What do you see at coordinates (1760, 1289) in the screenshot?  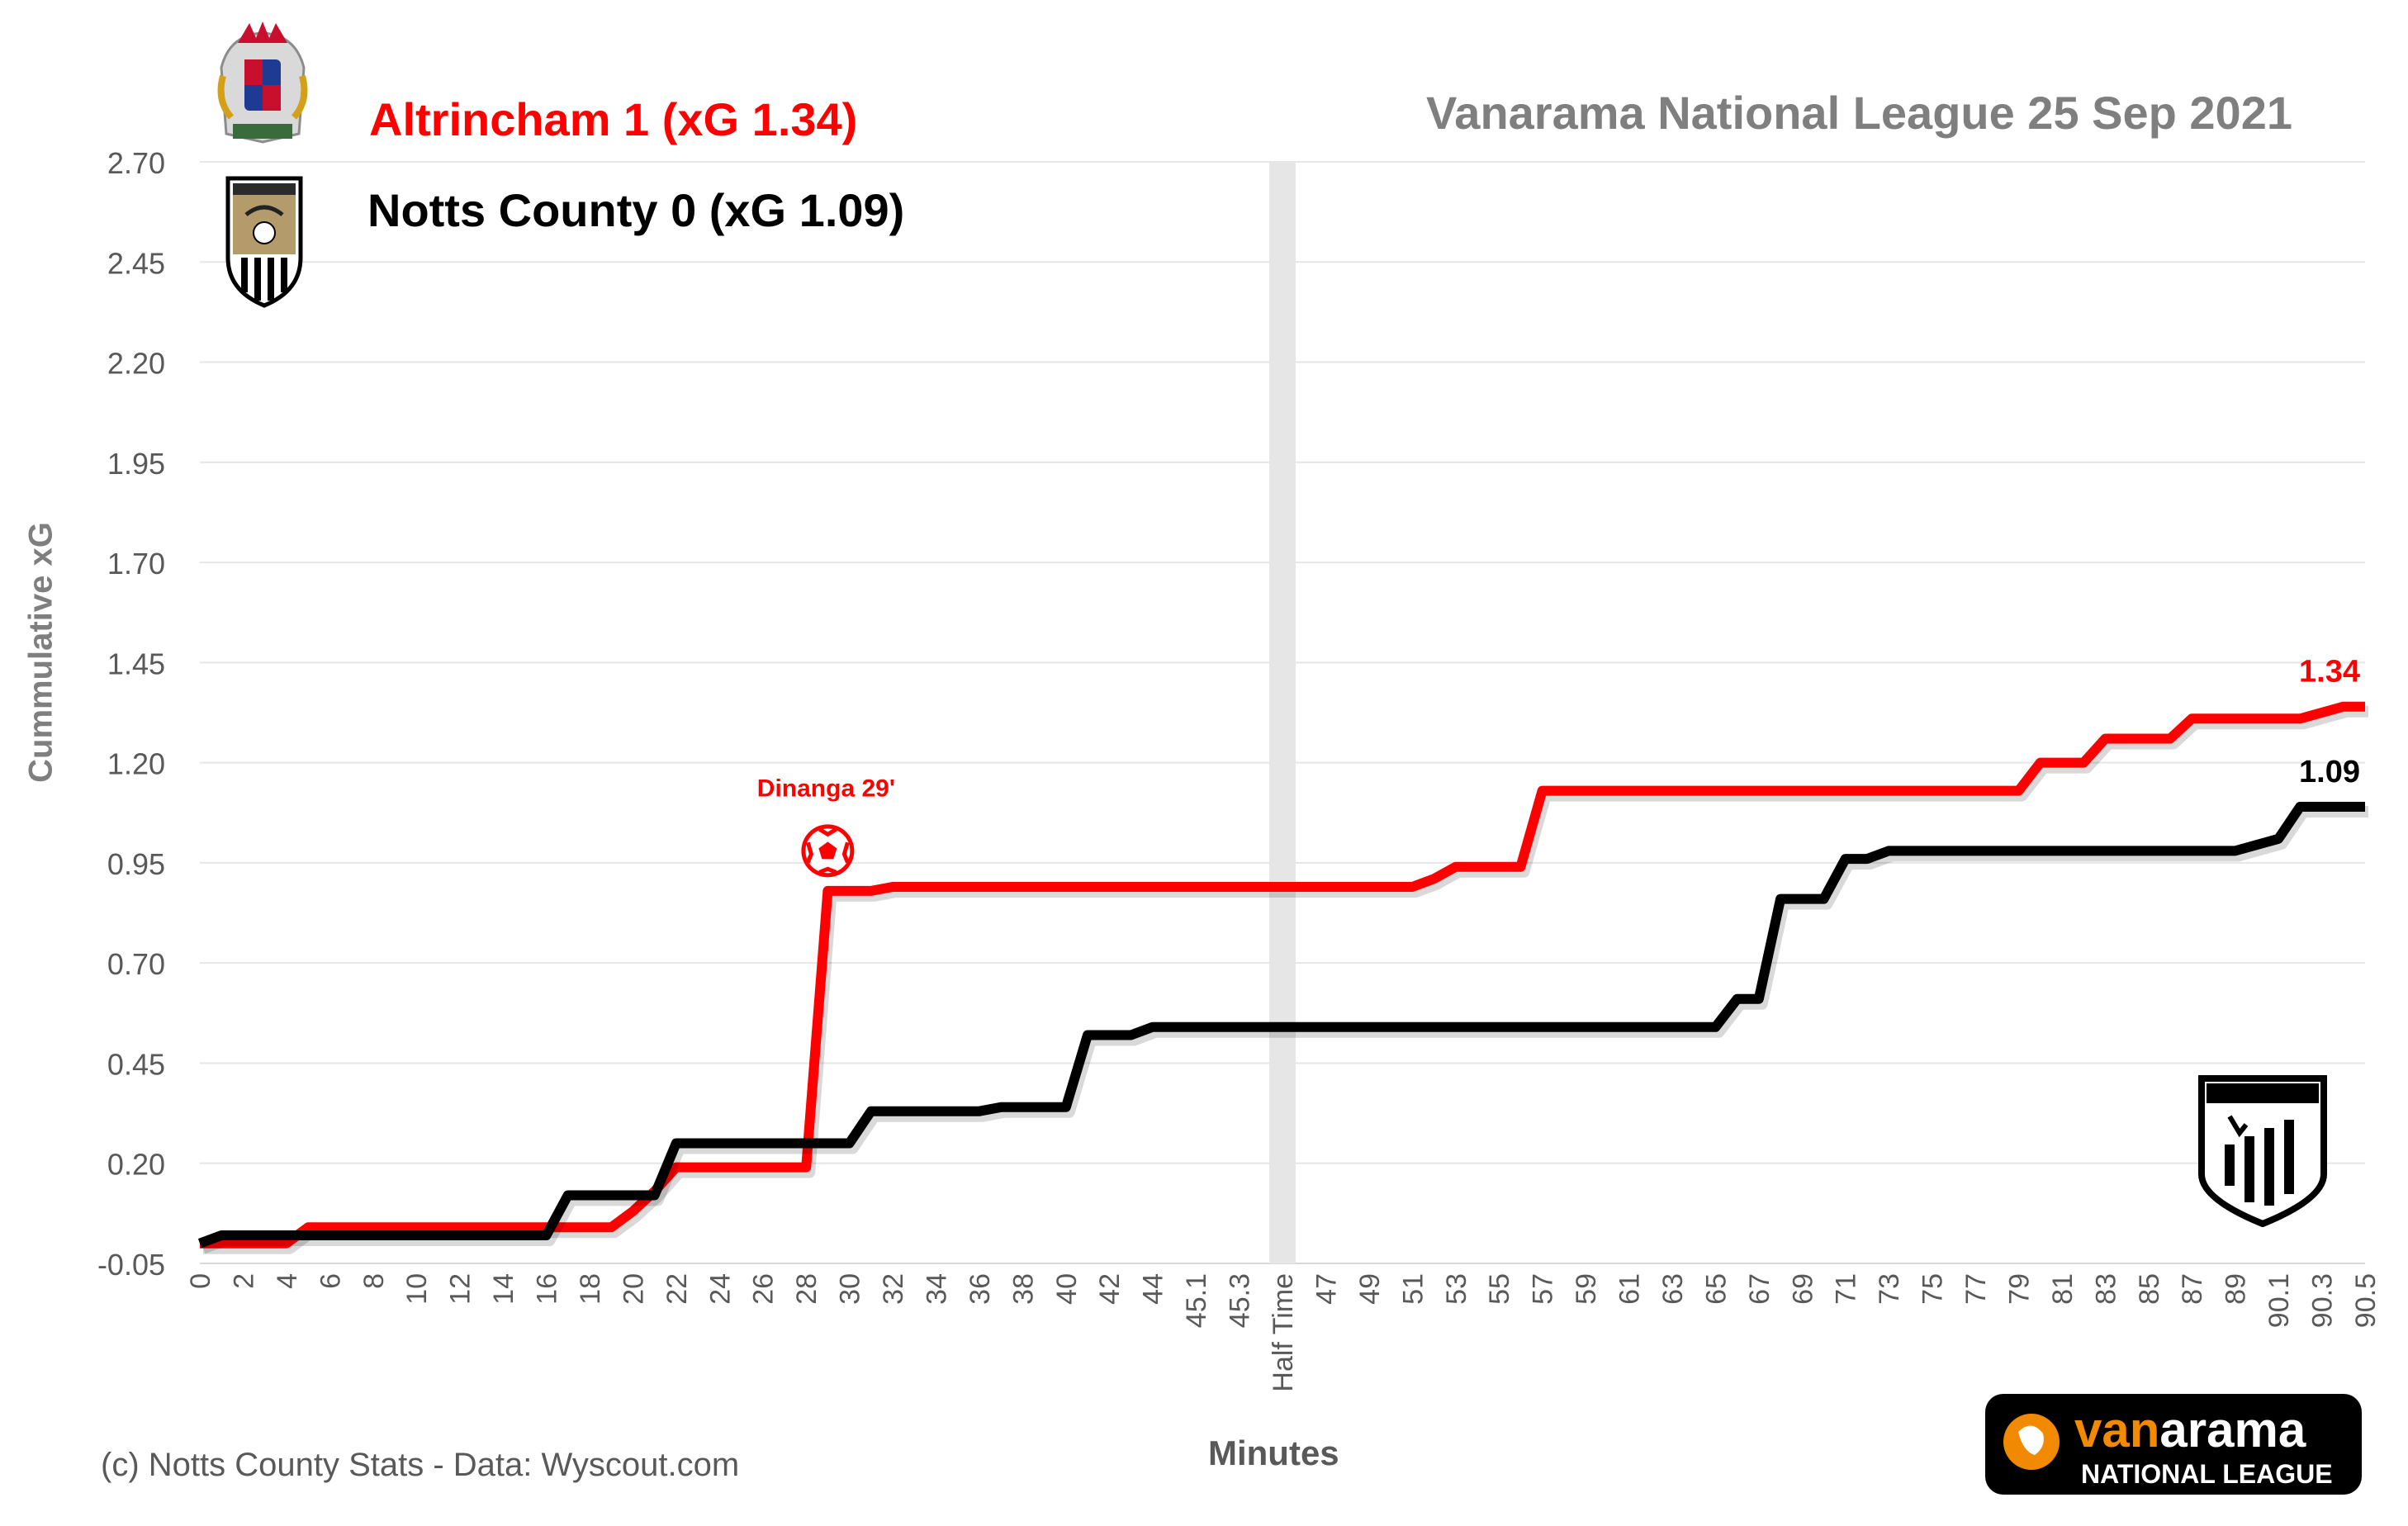 I see `x-tick-label: 67` at bounding box center [1760, 1289].